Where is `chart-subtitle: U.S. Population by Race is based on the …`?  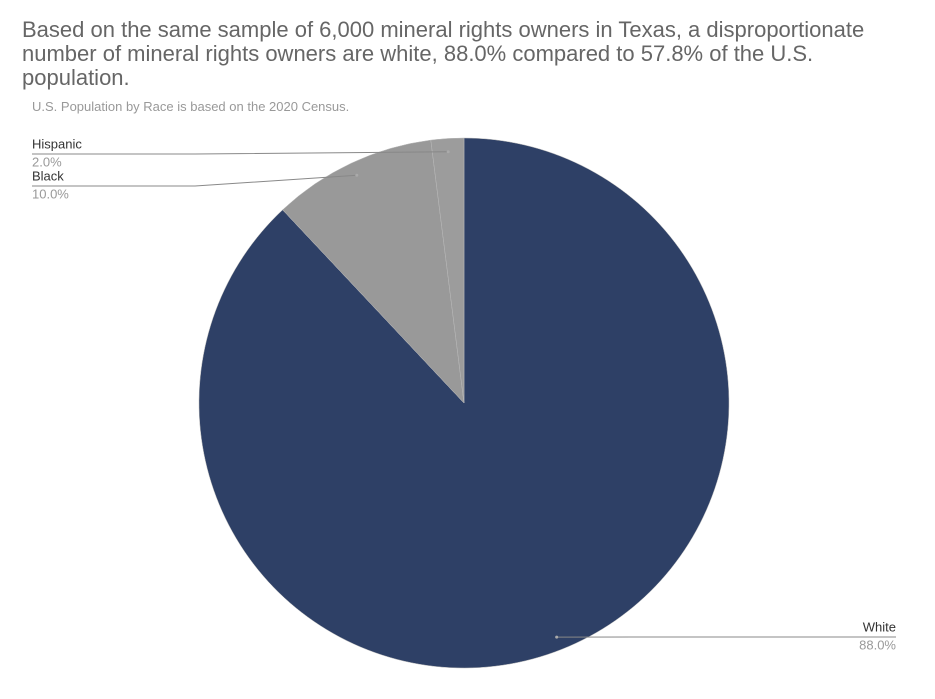 chart-subtitle: U.S. Population by Race is based on the … is located at coordinates (191, 106).